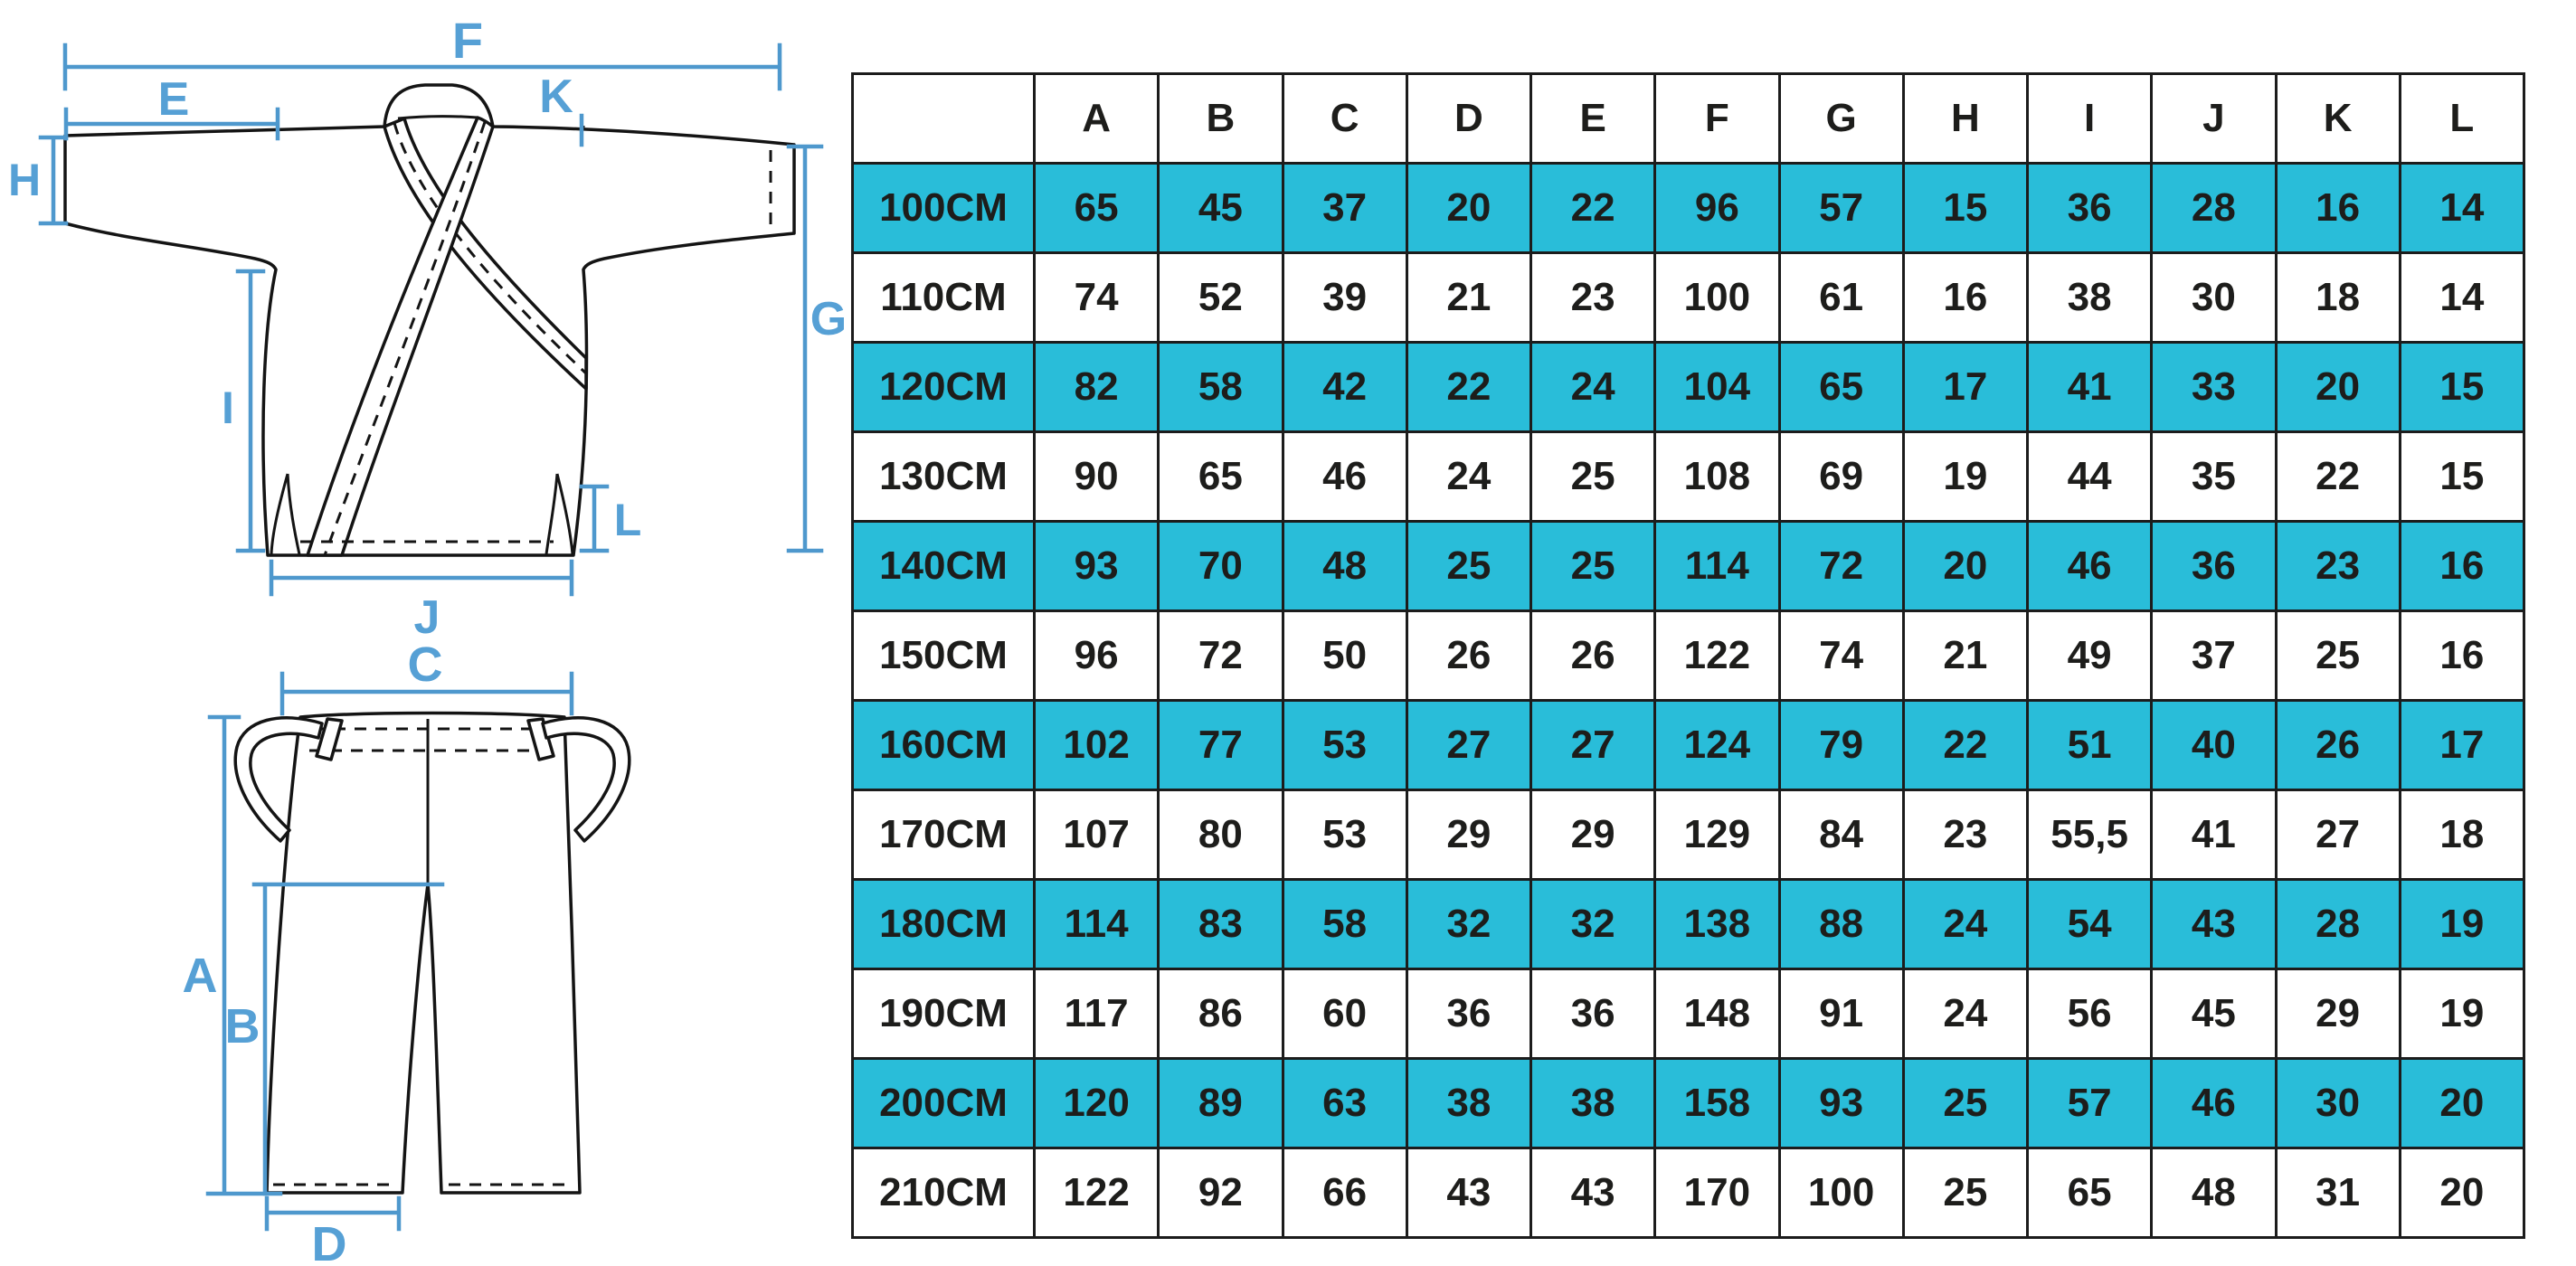 This screenshot has height=1266, width=2576. I want to click on dimension-label-A: A, so click(200, 976).